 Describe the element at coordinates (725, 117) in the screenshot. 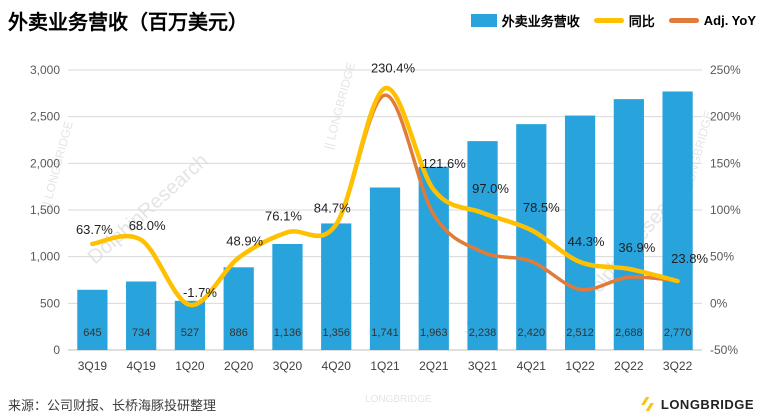

I see `y-axis-right-tick: 200%` at that location.